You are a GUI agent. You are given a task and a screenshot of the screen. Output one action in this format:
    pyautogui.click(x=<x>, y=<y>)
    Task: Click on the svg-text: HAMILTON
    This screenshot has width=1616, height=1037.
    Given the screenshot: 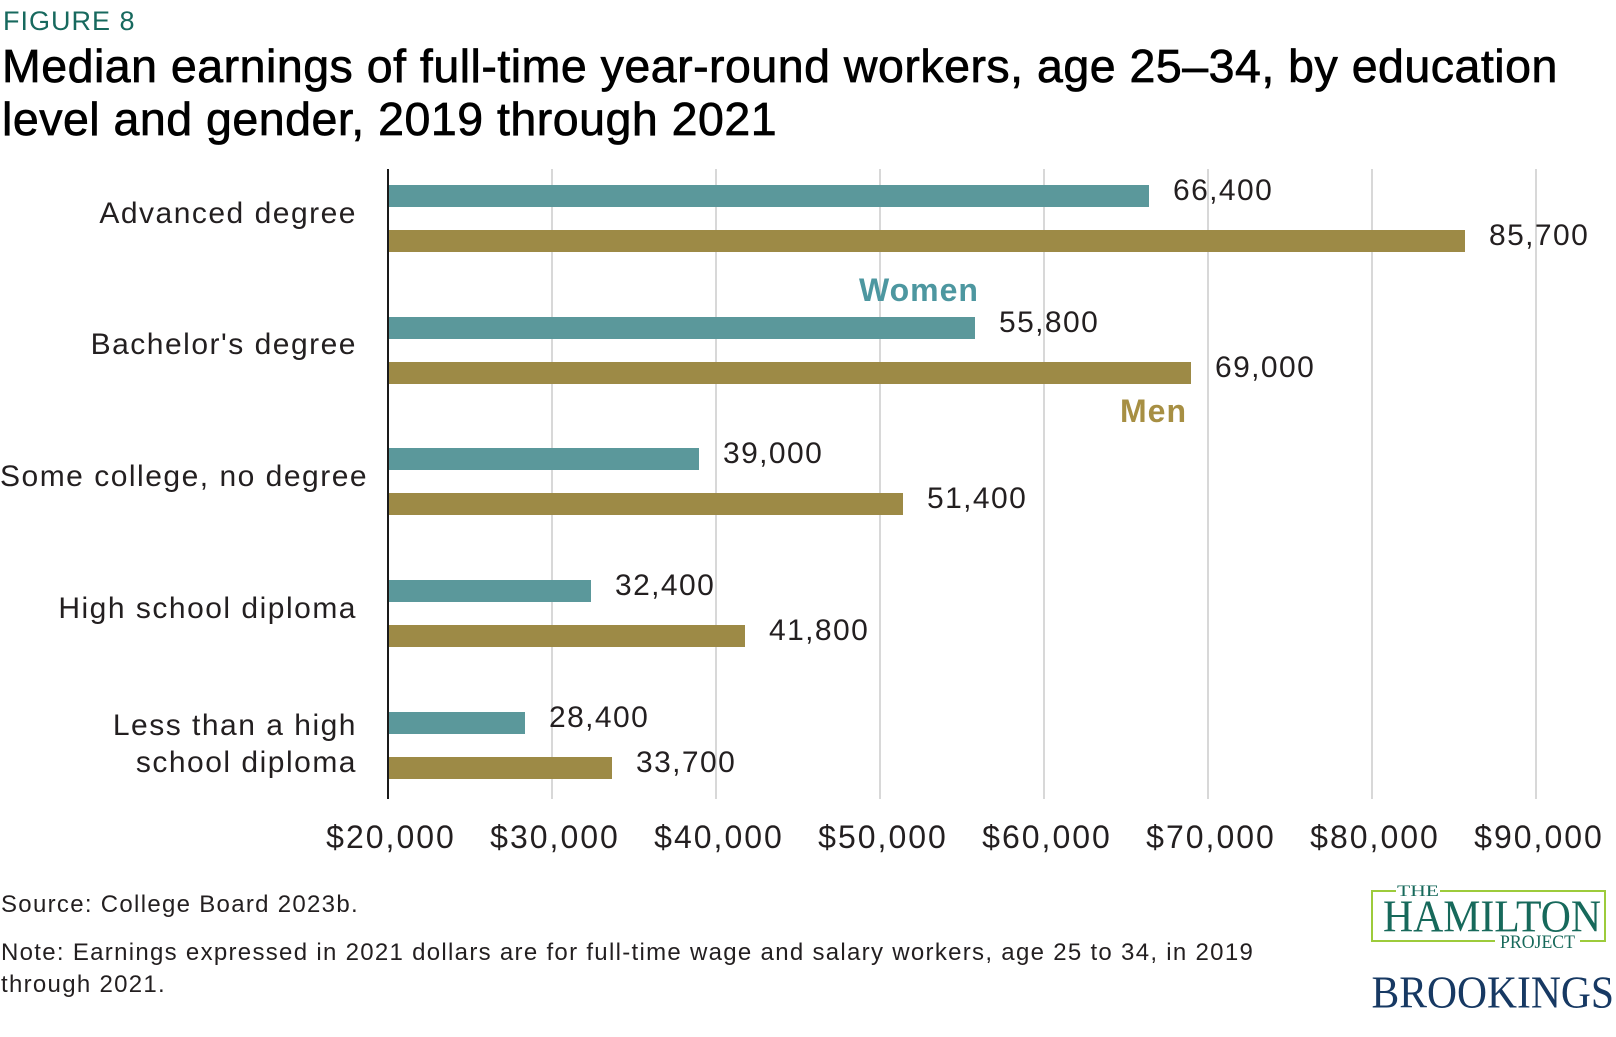 What is the action you would take?
    pyautogui.click(x=1492, y=917)
    